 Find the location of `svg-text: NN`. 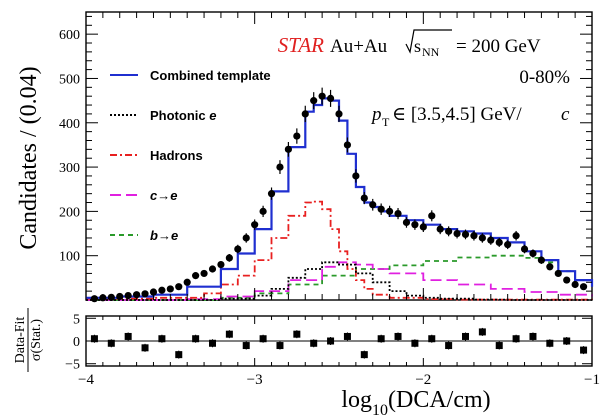

svg-text: NN is located at coordinates (431, 52).